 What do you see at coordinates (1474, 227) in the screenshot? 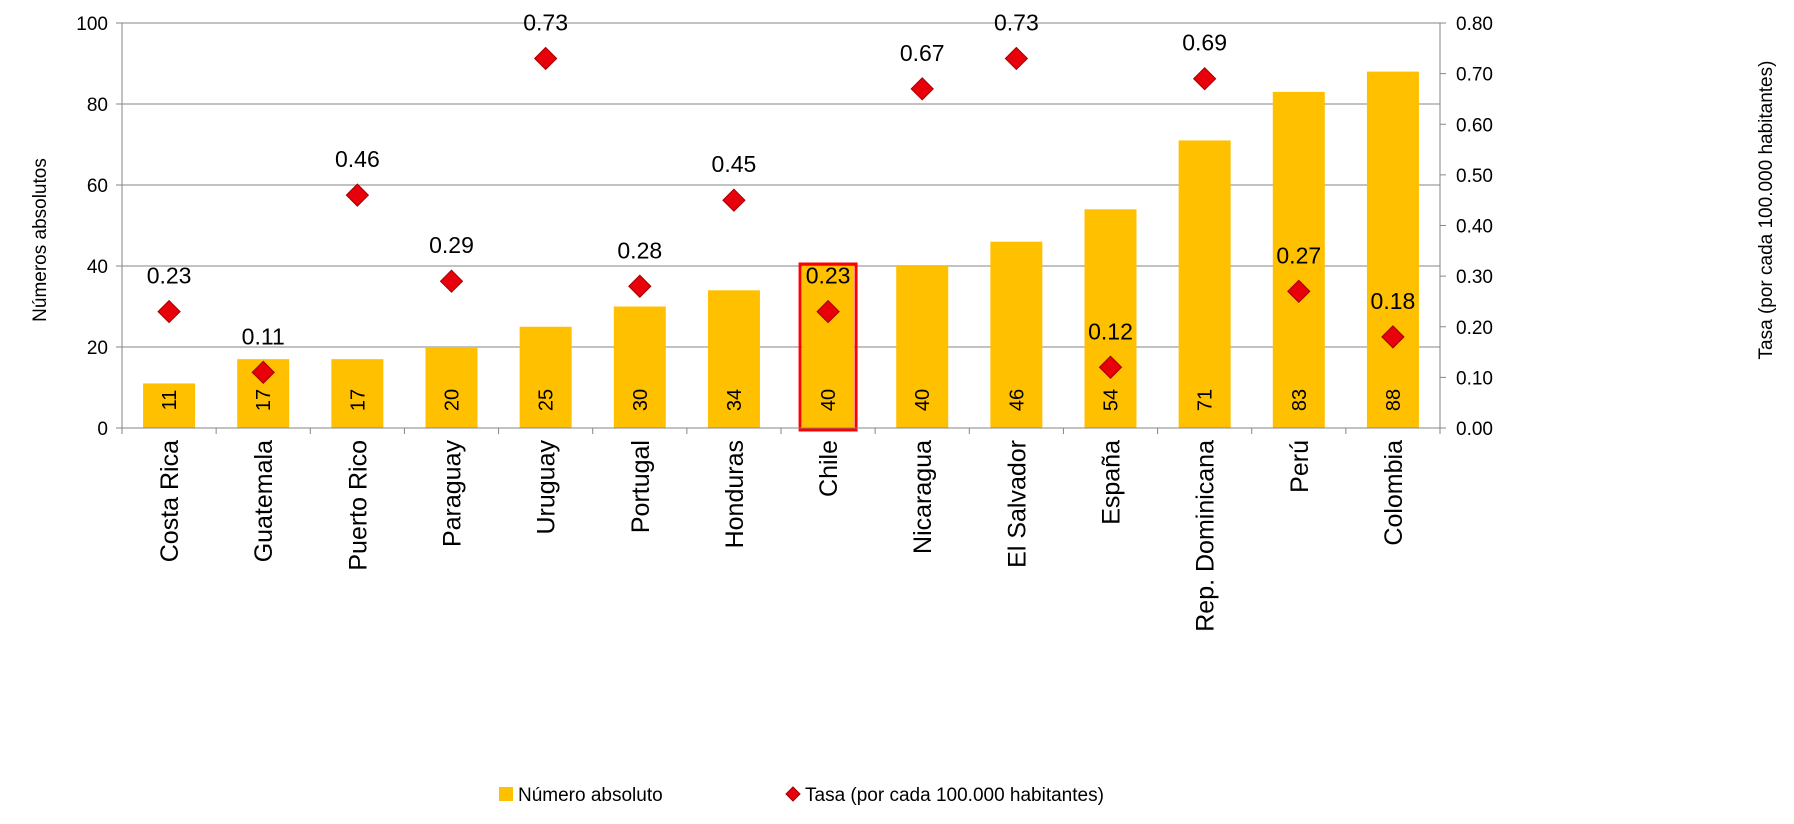
I see `right-tick-label: 0.40` at bounding box center [1474, 227].